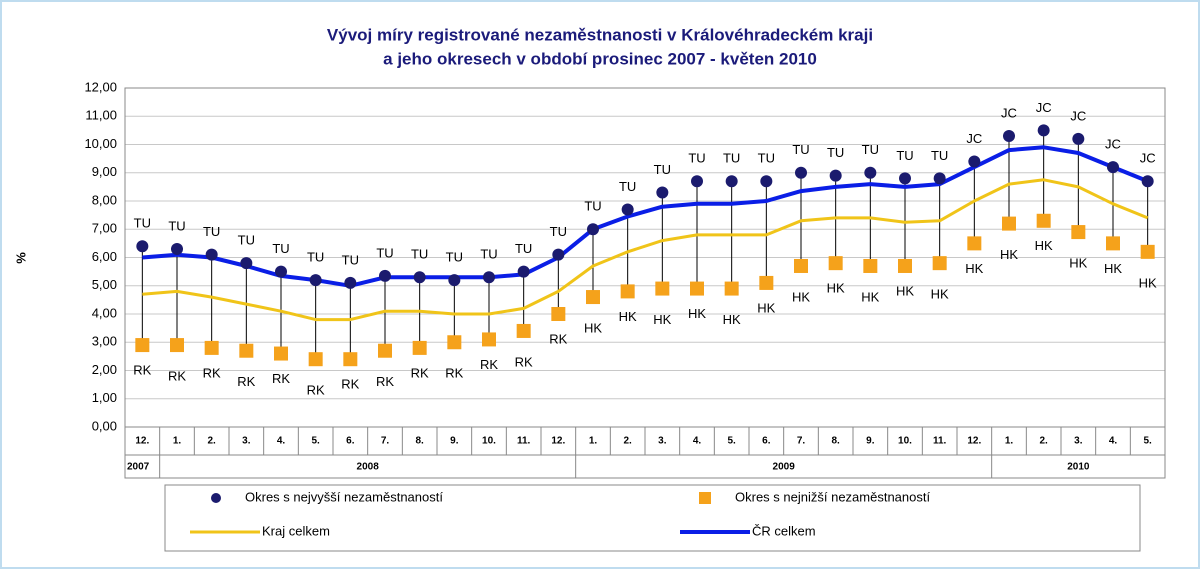  I want to click on legend-symbol, so click(705, 498).